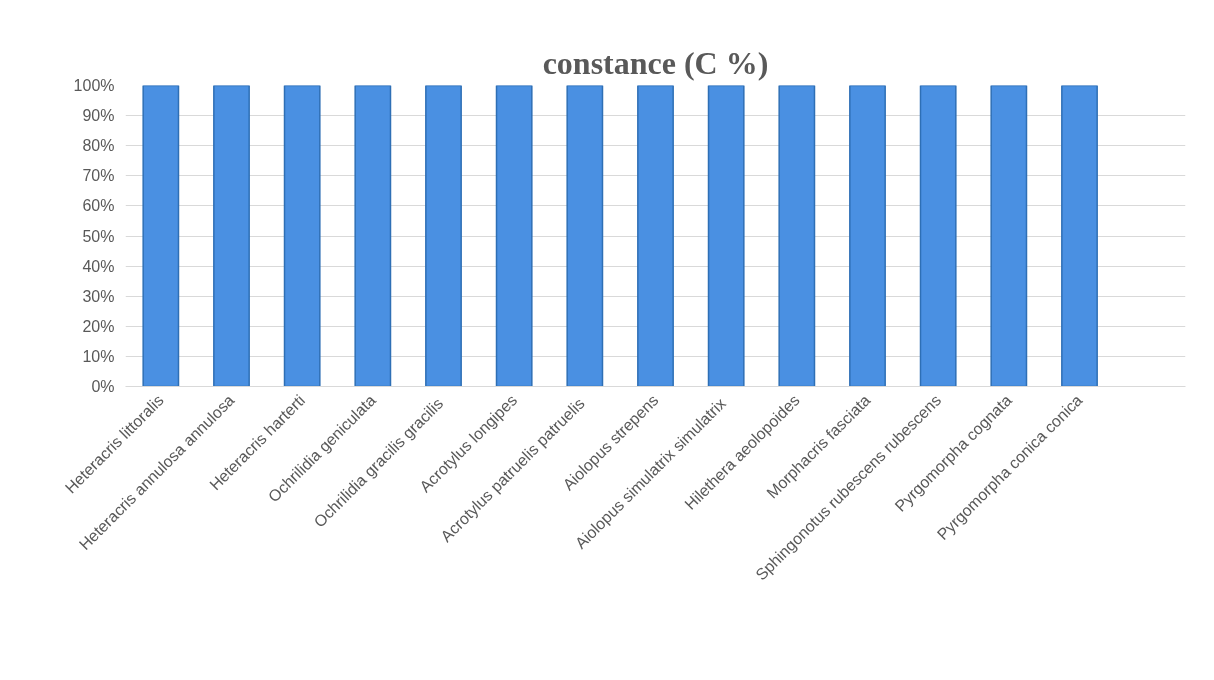 The image size is (1214, 680). Describe the element at coordinates (98, 296) in the screenshot. I see `y-tick-label: 30%` at that location.